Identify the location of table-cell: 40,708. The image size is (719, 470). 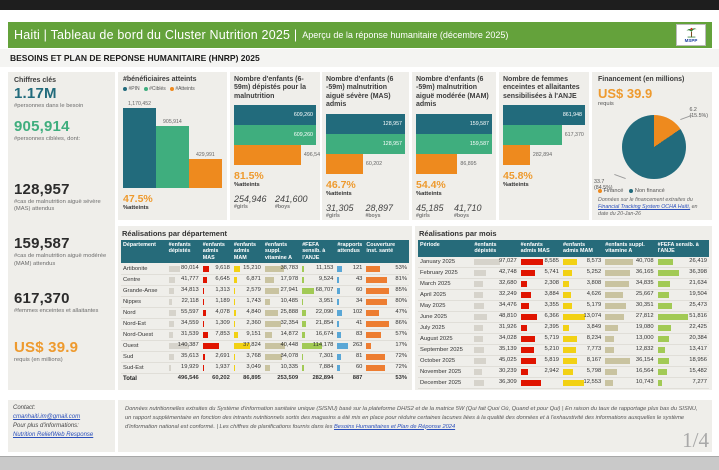
(629, 262).